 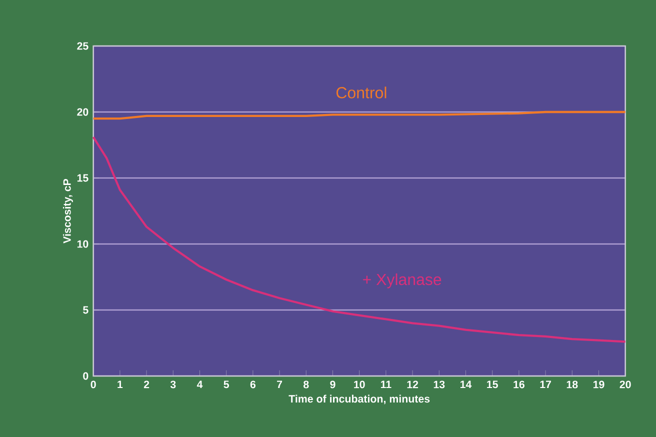 I want to click on x-tick-label: 14, so click(x=466, y=384).